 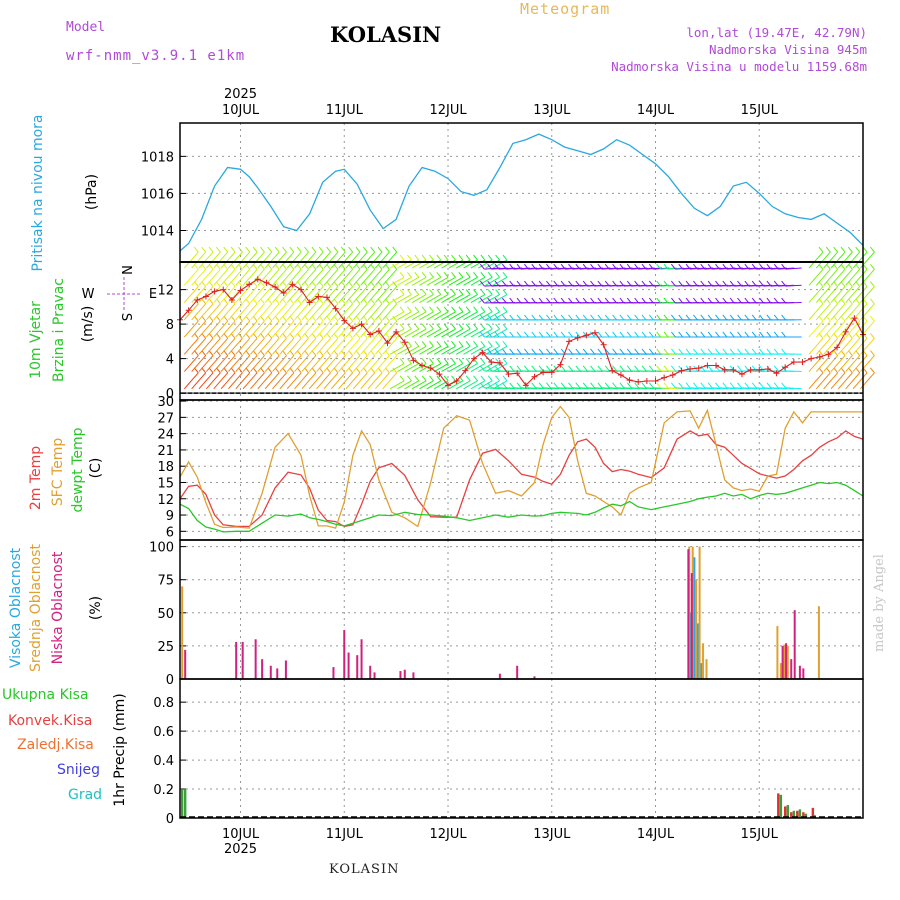 I want to click on y-tick-label: 0.2, so click(x=163, y=790).